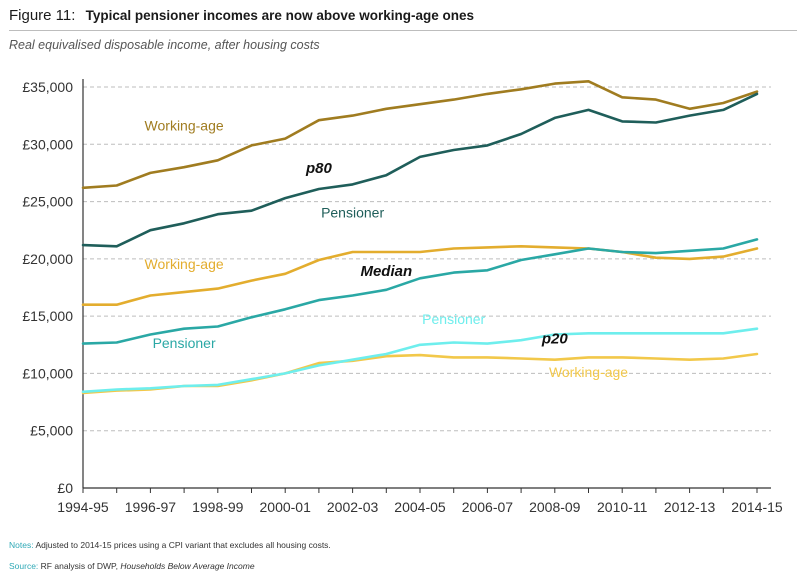  Describe the element at coordinates (622, 507) in the screenshot. I see `x-tick-label: 2010-11` at that location.